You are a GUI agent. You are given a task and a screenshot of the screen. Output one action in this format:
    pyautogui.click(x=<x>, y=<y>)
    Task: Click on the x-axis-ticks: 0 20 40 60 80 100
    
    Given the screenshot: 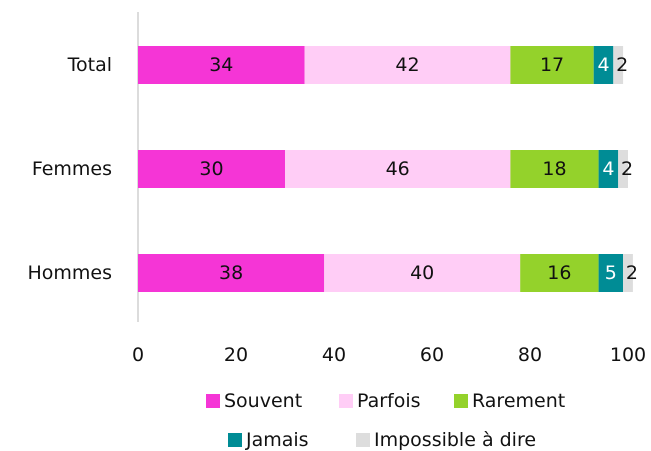 What is the action you would take?
    pyautogui.click(x=389, y=355)
    